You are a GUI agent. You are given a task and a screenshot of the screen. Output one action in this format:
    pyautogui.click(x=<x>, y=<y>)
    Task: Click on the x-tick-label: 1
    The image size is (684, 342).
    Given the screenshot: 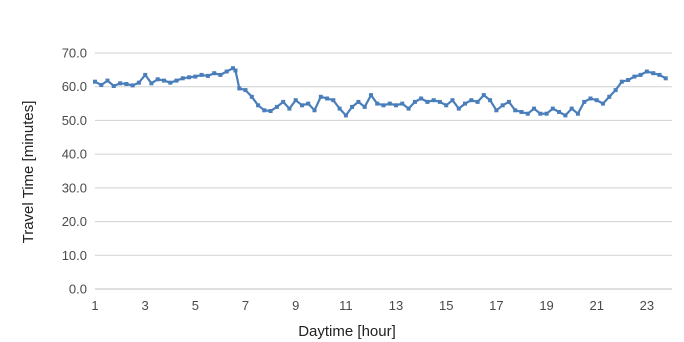 What is the action you would take?
    pyautogui.click(x=94, y=305)
    